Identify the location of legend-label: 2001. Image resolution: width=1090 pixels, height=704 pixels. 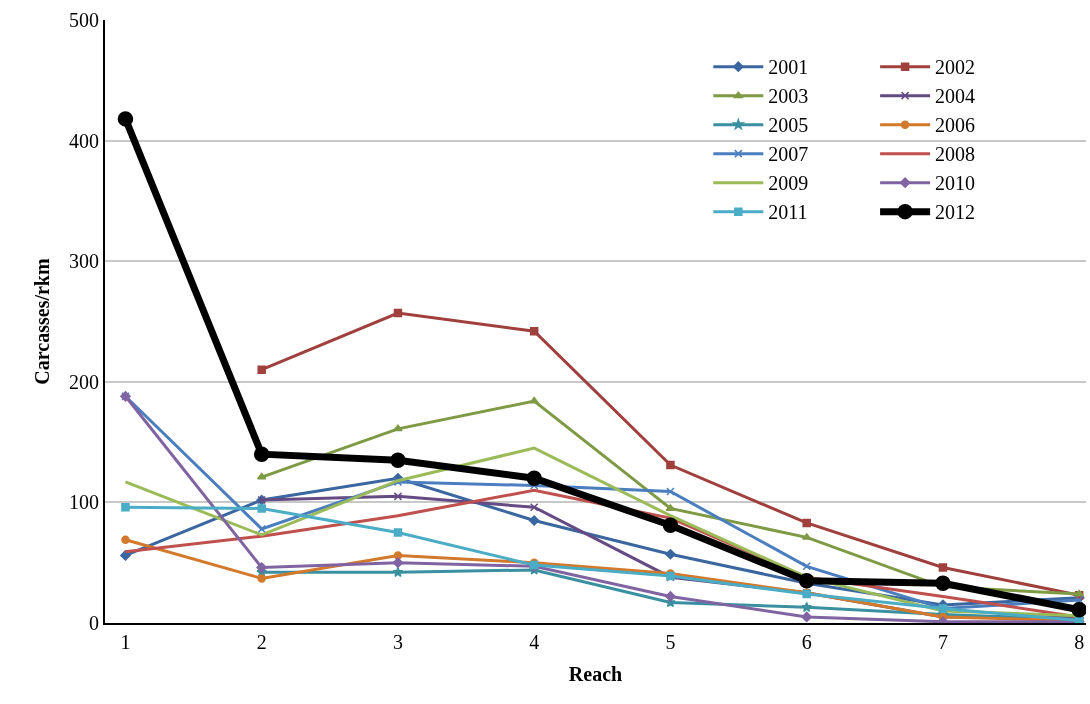
(788, 67).